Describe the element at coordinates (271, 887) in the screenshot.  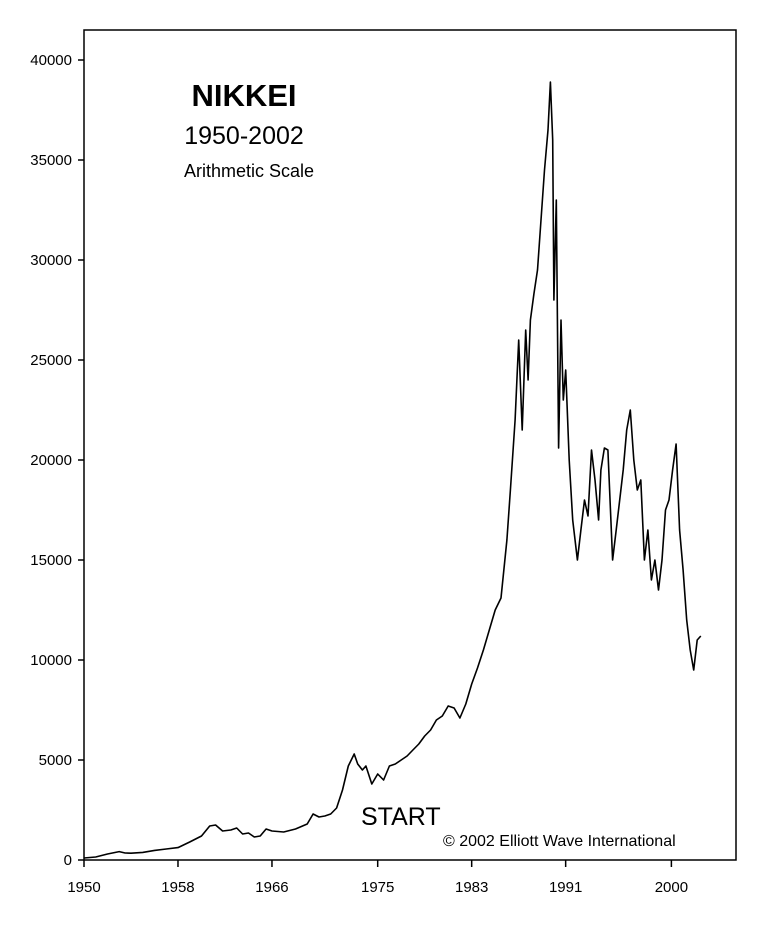
I see `x-tick-label: 1966` at that location.